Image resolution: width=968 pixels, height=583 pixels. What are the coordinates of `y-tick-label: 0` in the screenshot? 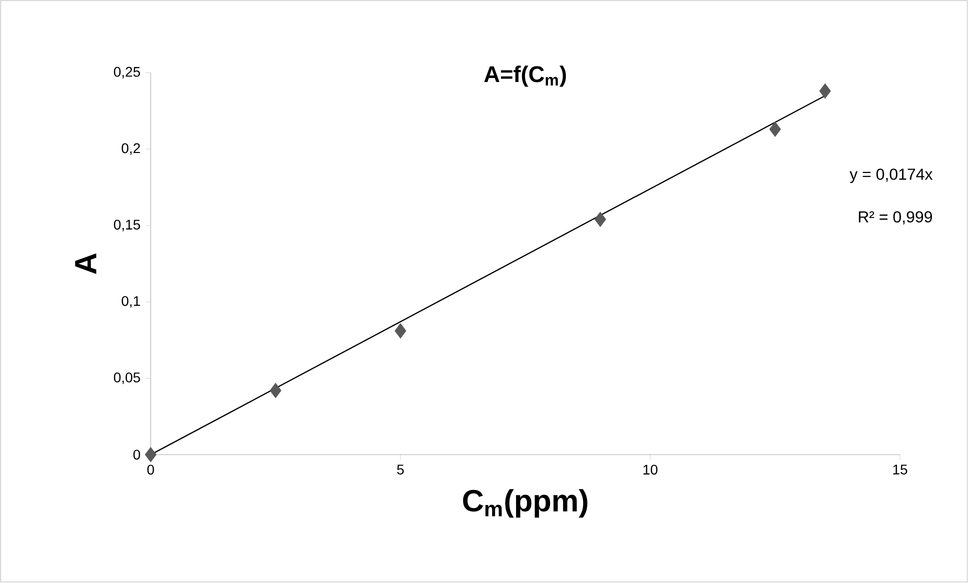 It's located at (136, 455).